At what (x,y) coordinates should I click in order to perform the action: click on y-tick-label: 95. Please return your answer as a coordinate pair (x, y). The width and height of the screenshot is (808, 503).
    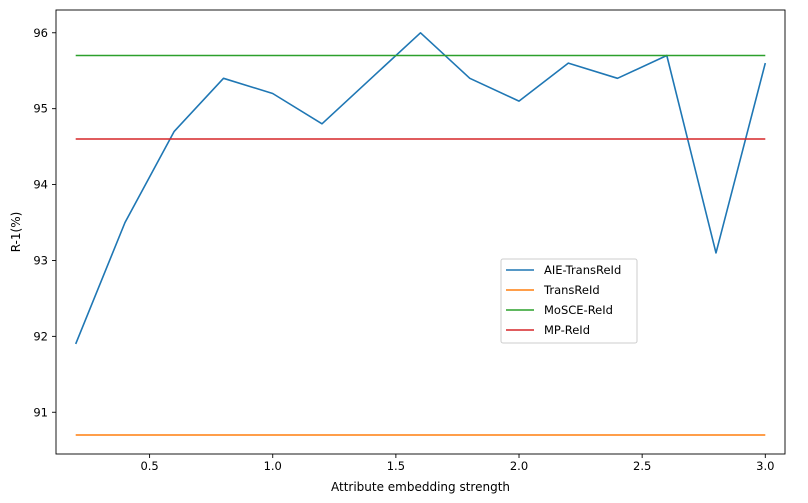
    Looking at the image, I should click on (40, 109).